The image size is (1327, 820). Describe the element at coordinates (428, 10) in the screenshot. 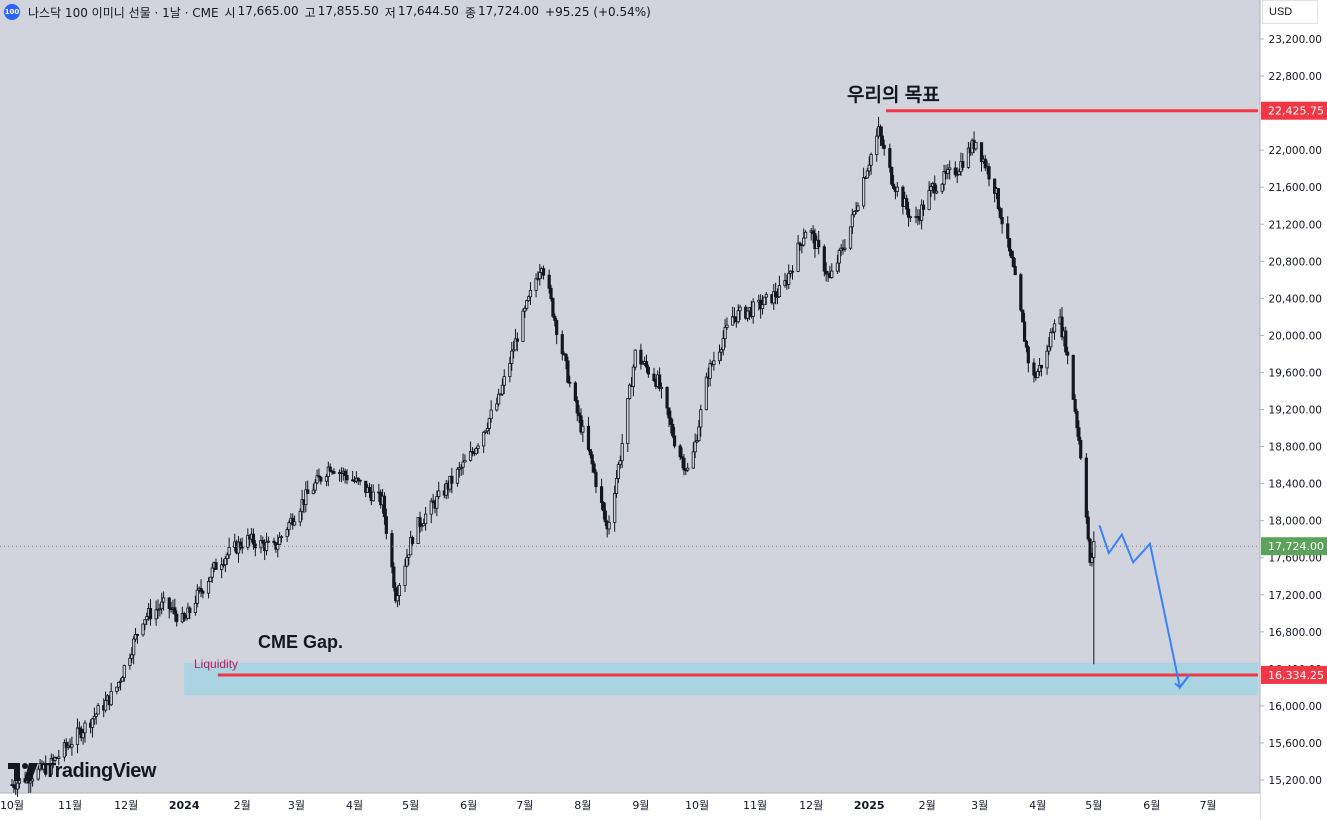

I see `low-number: 17,644.50` at that location.